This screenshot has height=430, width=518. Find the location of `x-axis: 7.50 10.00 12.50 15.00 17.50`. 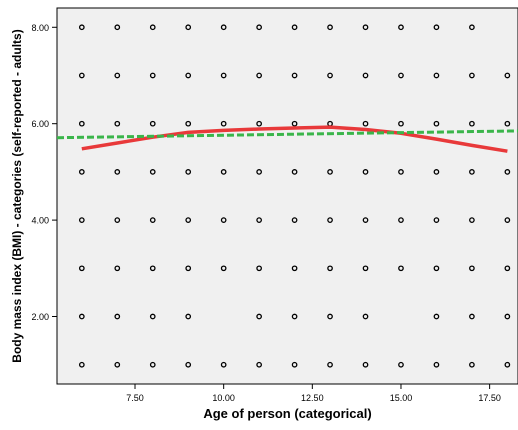

x-axis: 7.50 10.00 12.50 15.00 17.50 is located at coordinates (313, 393).